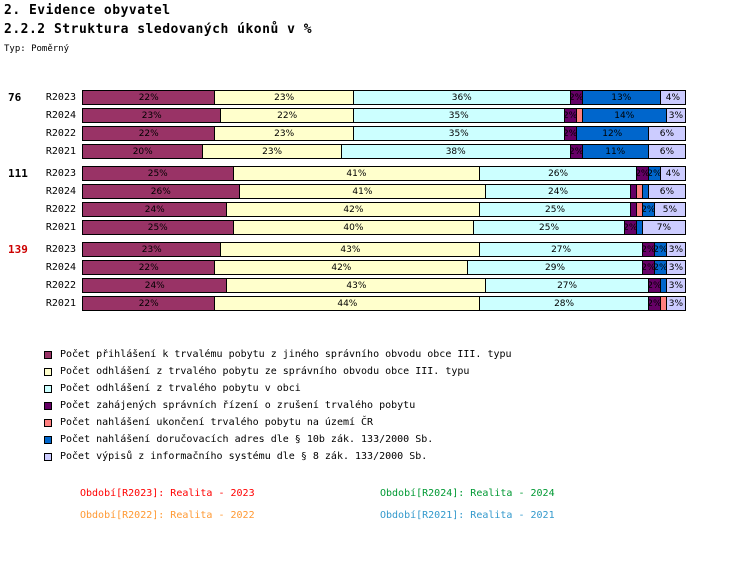  Describe the element at coordinates (621, 97) in the screenshot. I see `bar-segment: 13%` at that location.